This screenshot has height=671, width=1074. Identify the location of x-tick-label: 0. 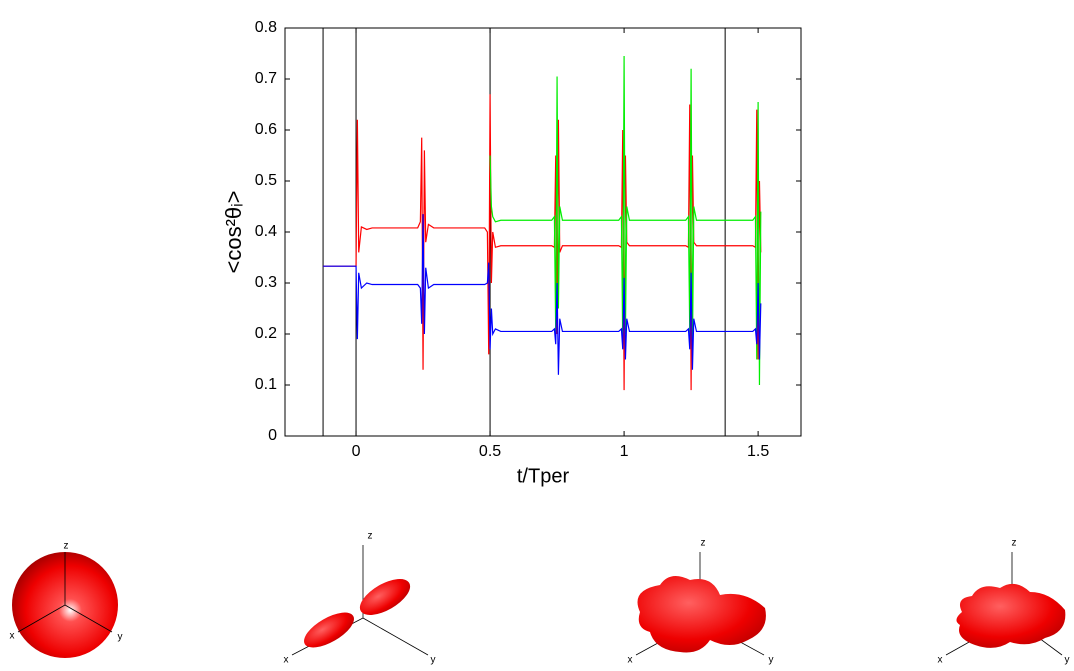
(356, 451).